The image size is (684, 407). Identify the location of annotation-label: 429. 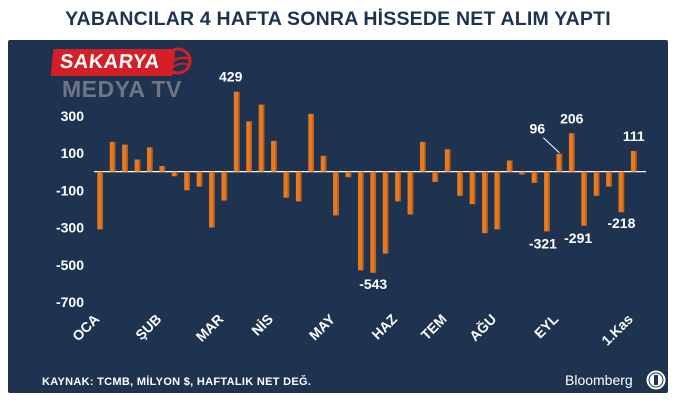
(231, 77).